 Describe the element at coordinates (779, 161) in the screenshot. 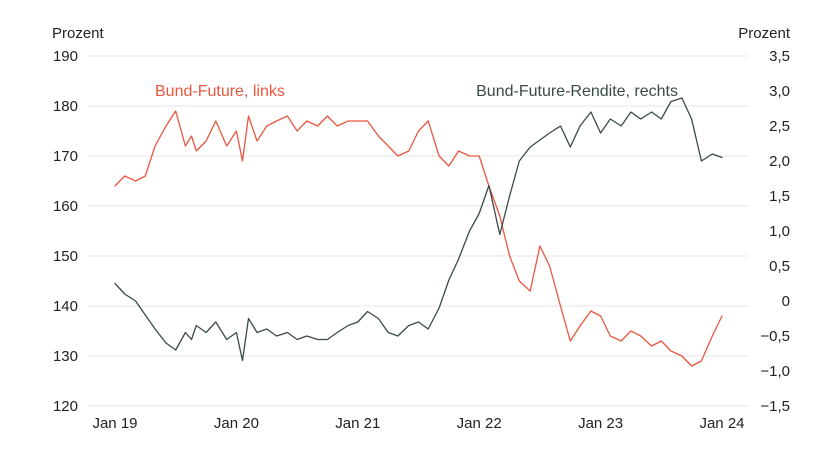

I see `right-tick-label: 2,0` at that location.